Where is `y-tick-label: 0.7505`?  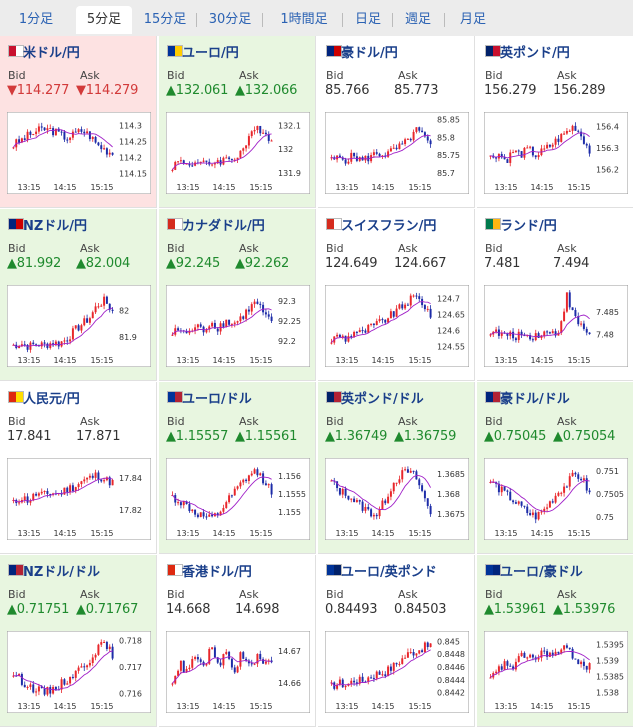
y-tick-label: 0.7505 is located at coordinates (610, 494).